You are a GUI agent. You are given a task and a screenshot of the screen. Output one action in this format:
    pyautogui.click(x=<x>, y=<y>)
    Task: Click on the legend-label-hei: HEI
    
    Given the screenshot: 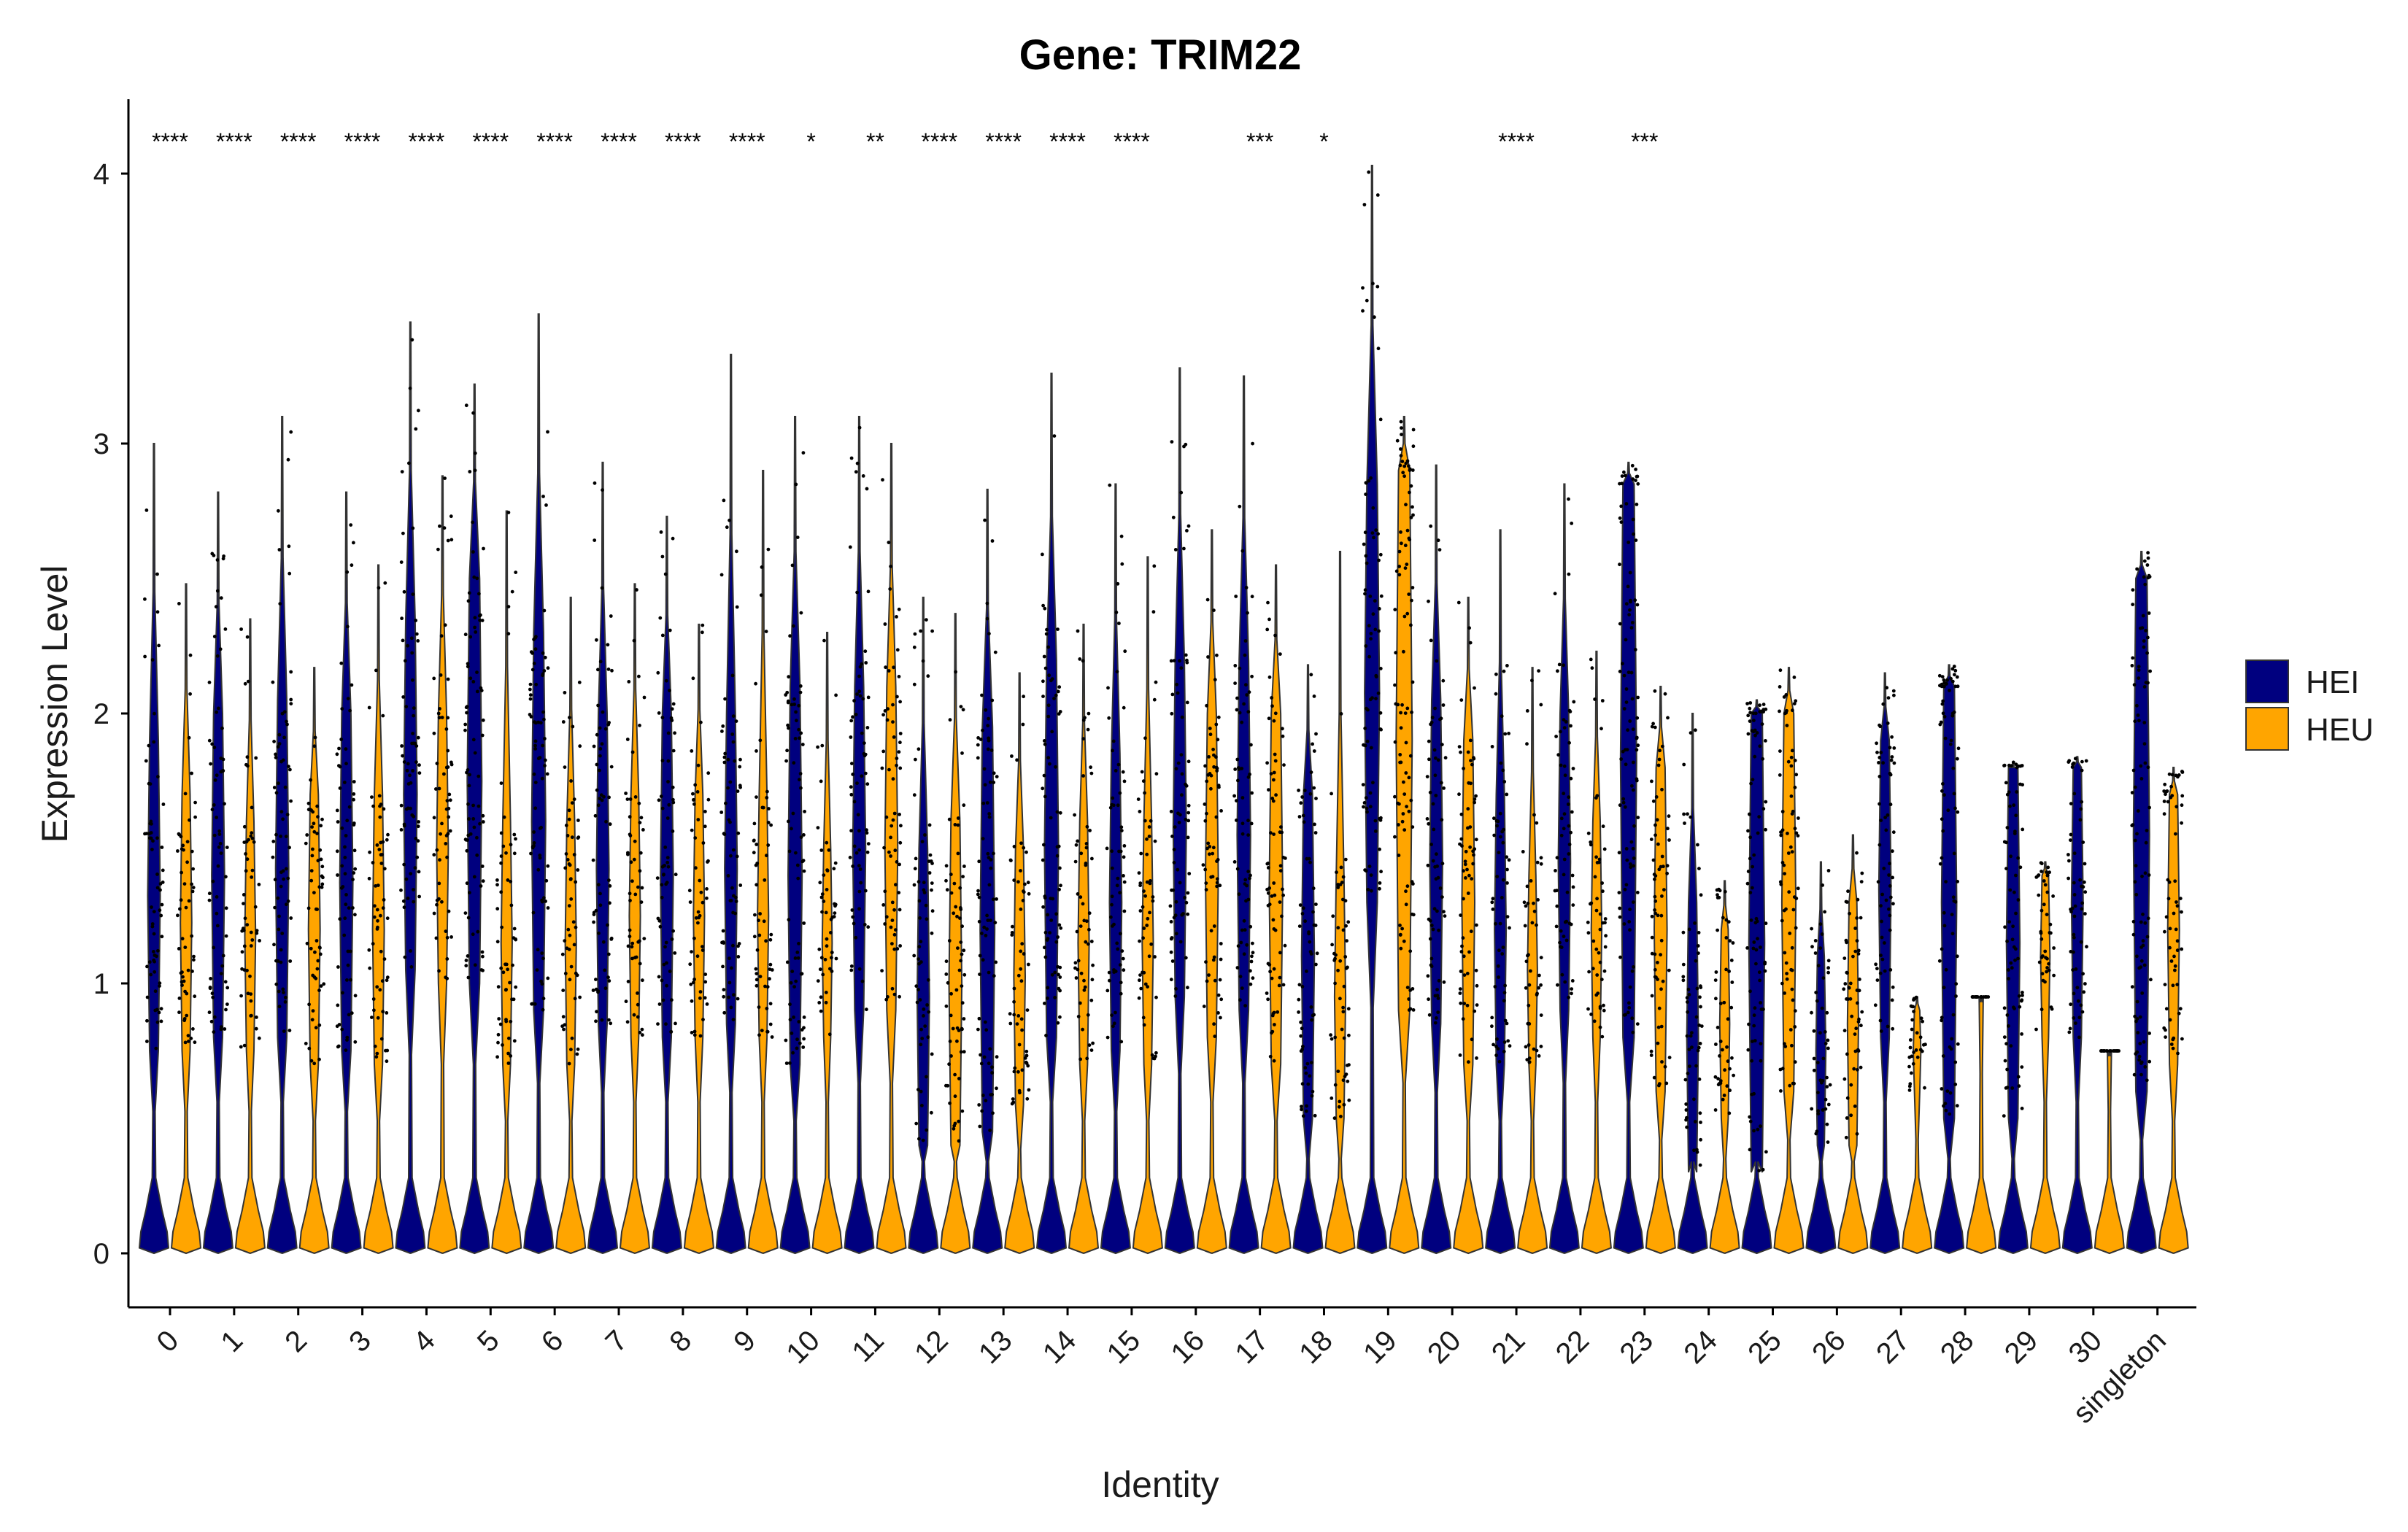 What is the action you would take?
    pyautogui.click(x=2332, y=683)
    